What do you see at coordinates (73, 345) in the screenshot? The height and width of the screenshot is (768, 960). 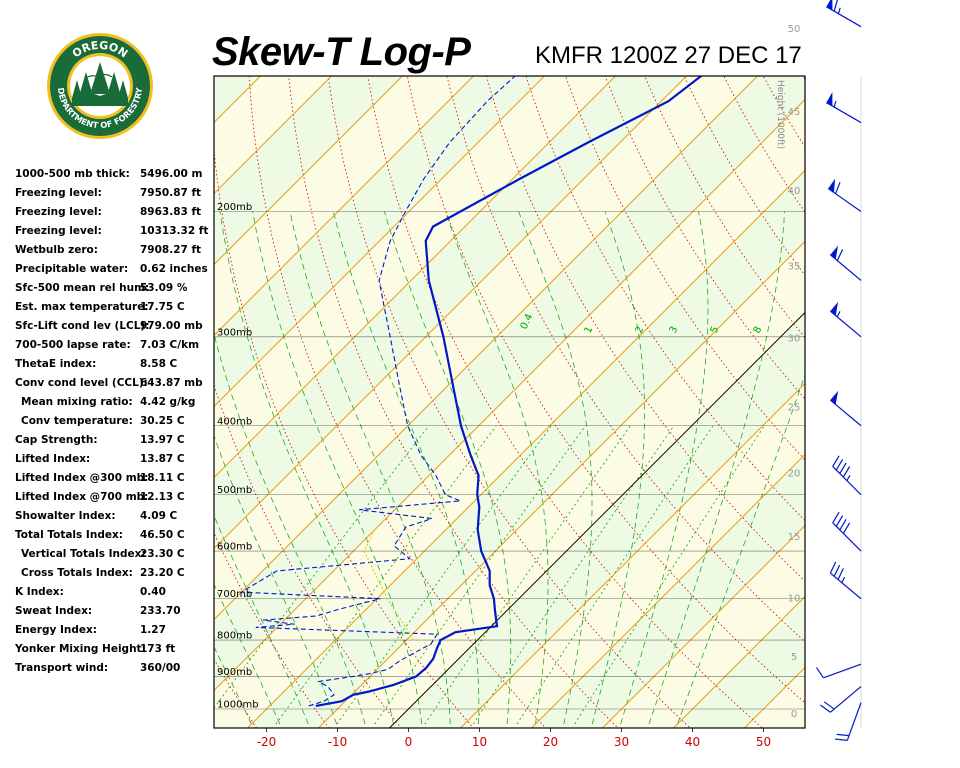 I see `index-label: 700-500 lapse rate:` at bounding box center [73, 345].